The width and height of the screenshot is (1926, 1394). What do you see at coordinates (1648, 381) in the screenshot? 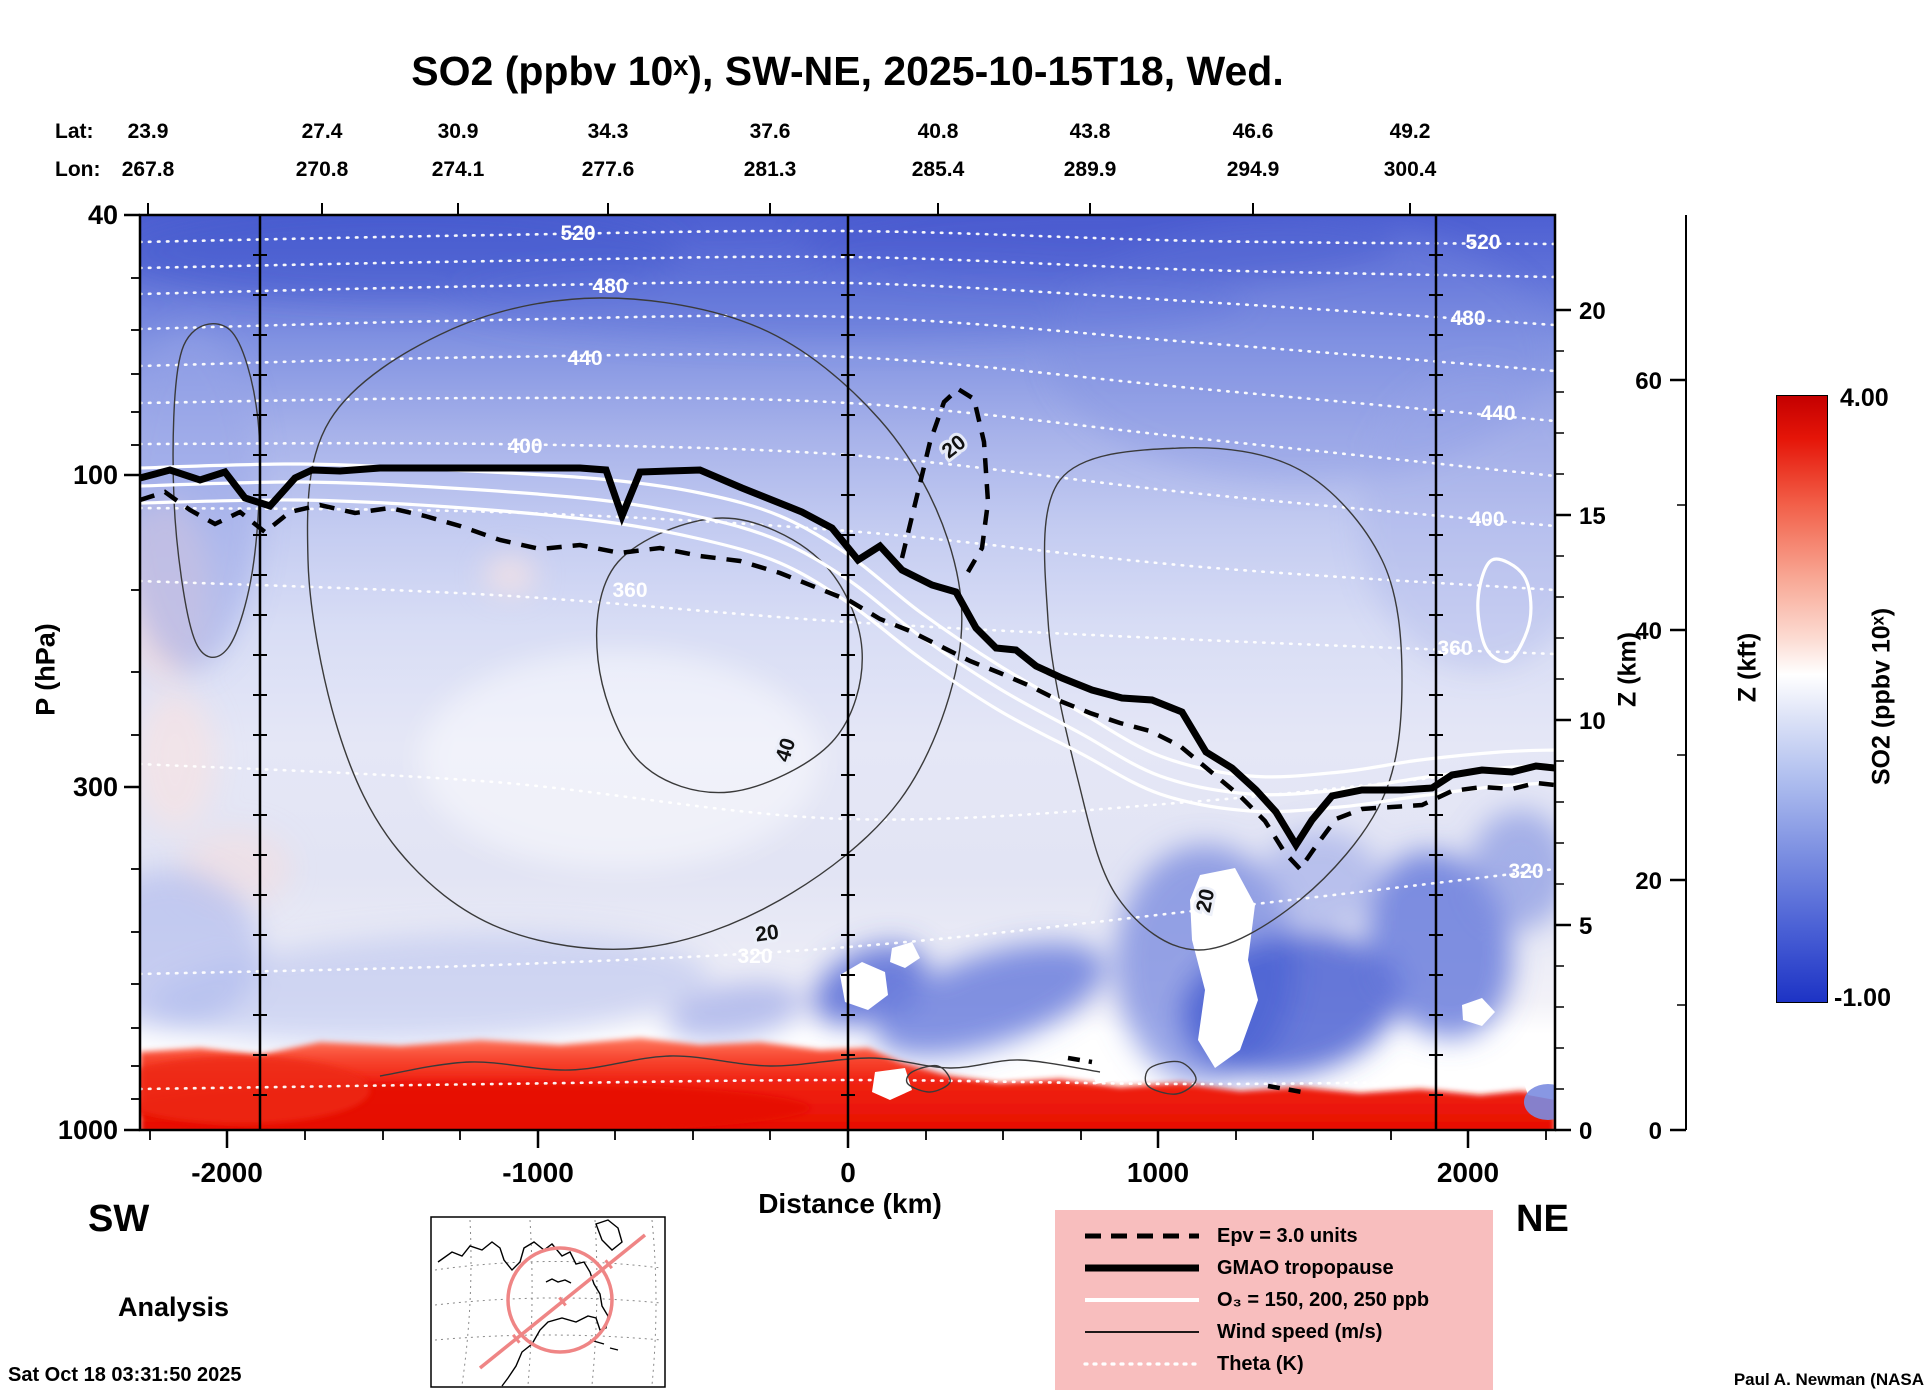
I see `z-kft-tick-label: 60` at bounding box center [1648, 381].